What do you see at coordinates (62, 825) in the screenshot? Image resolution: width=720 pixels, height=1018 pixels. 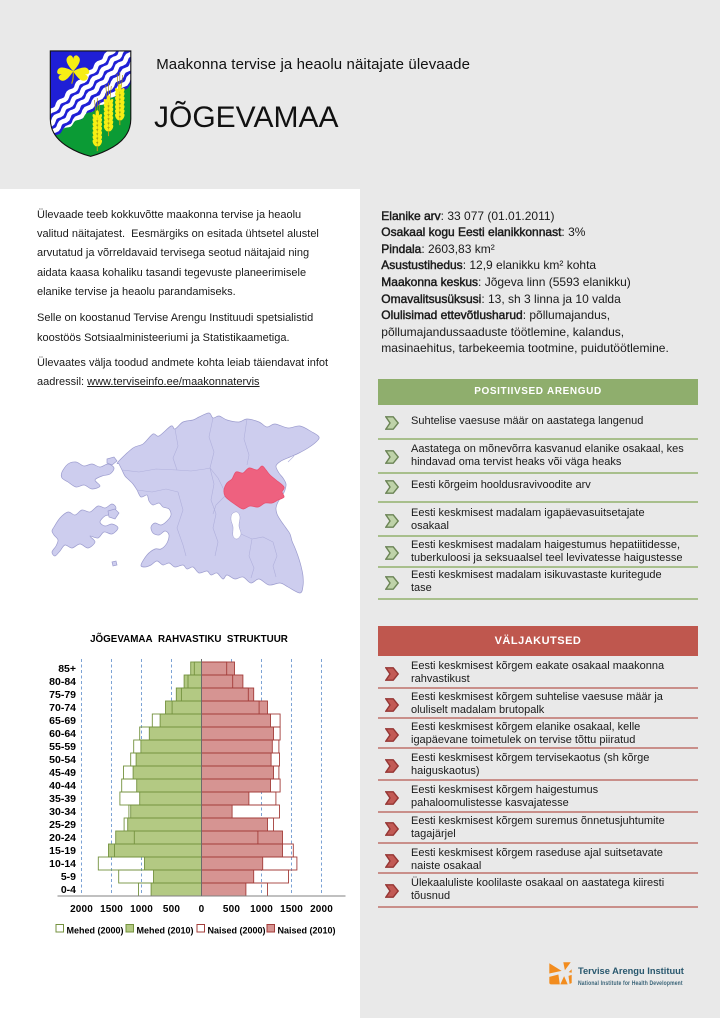 I see `svg-text: 25-29` at bounding box center [62, 825].